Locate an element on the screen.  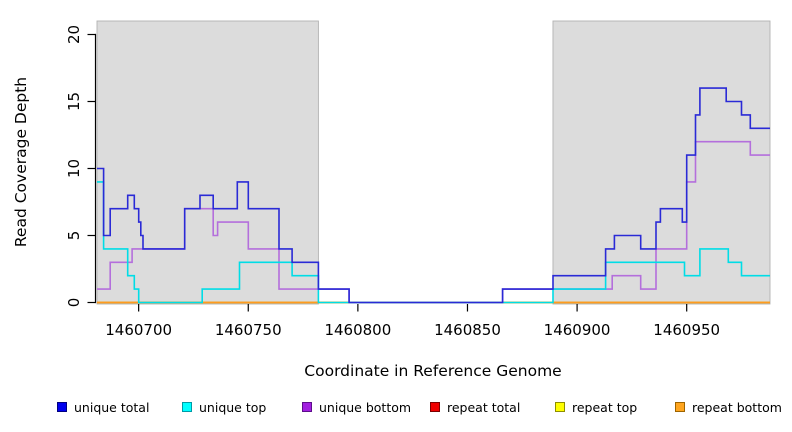
legend-label: unique bottom is located at coordinates (365, 407).